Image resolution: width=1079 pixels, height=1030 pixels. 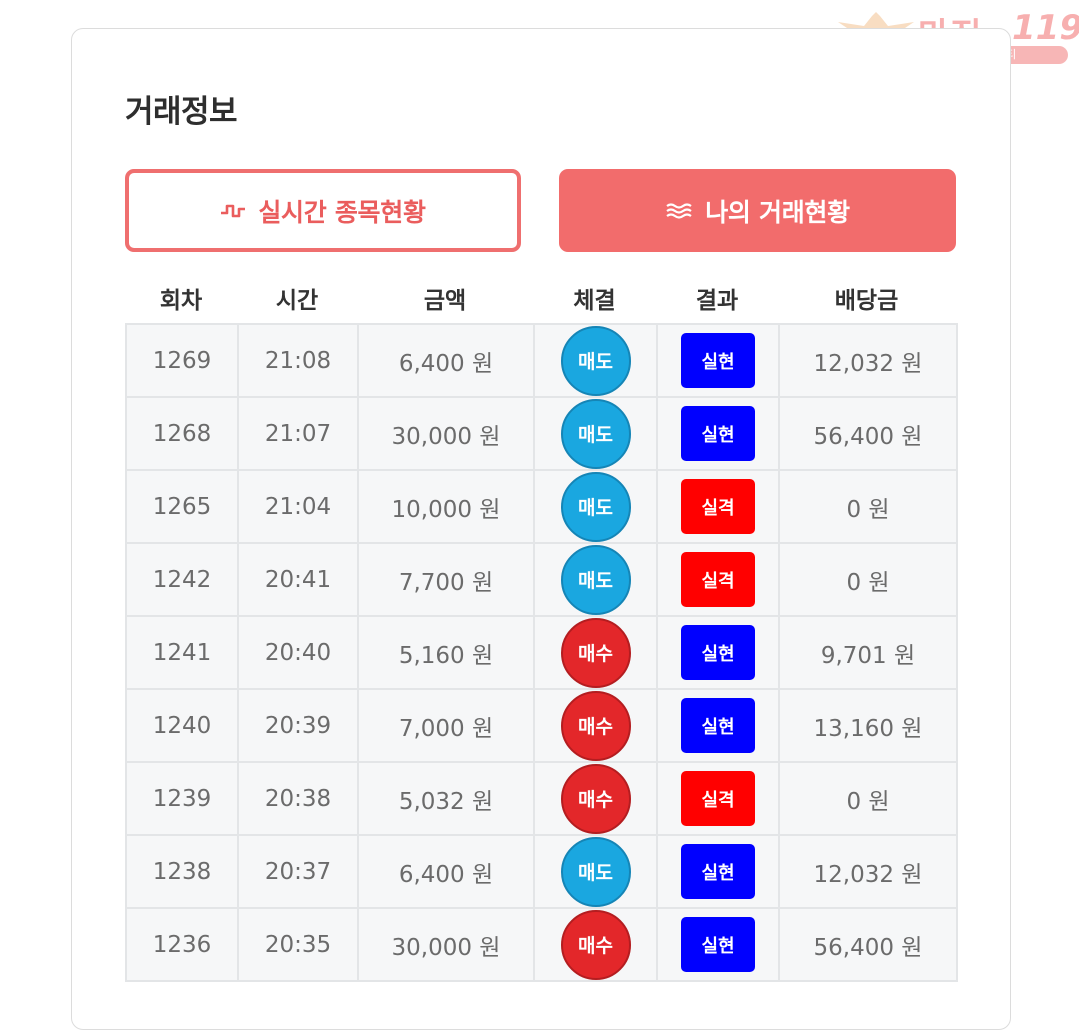 I want to click on payout-cell: 13,160 원, so click(x=868, y=725).